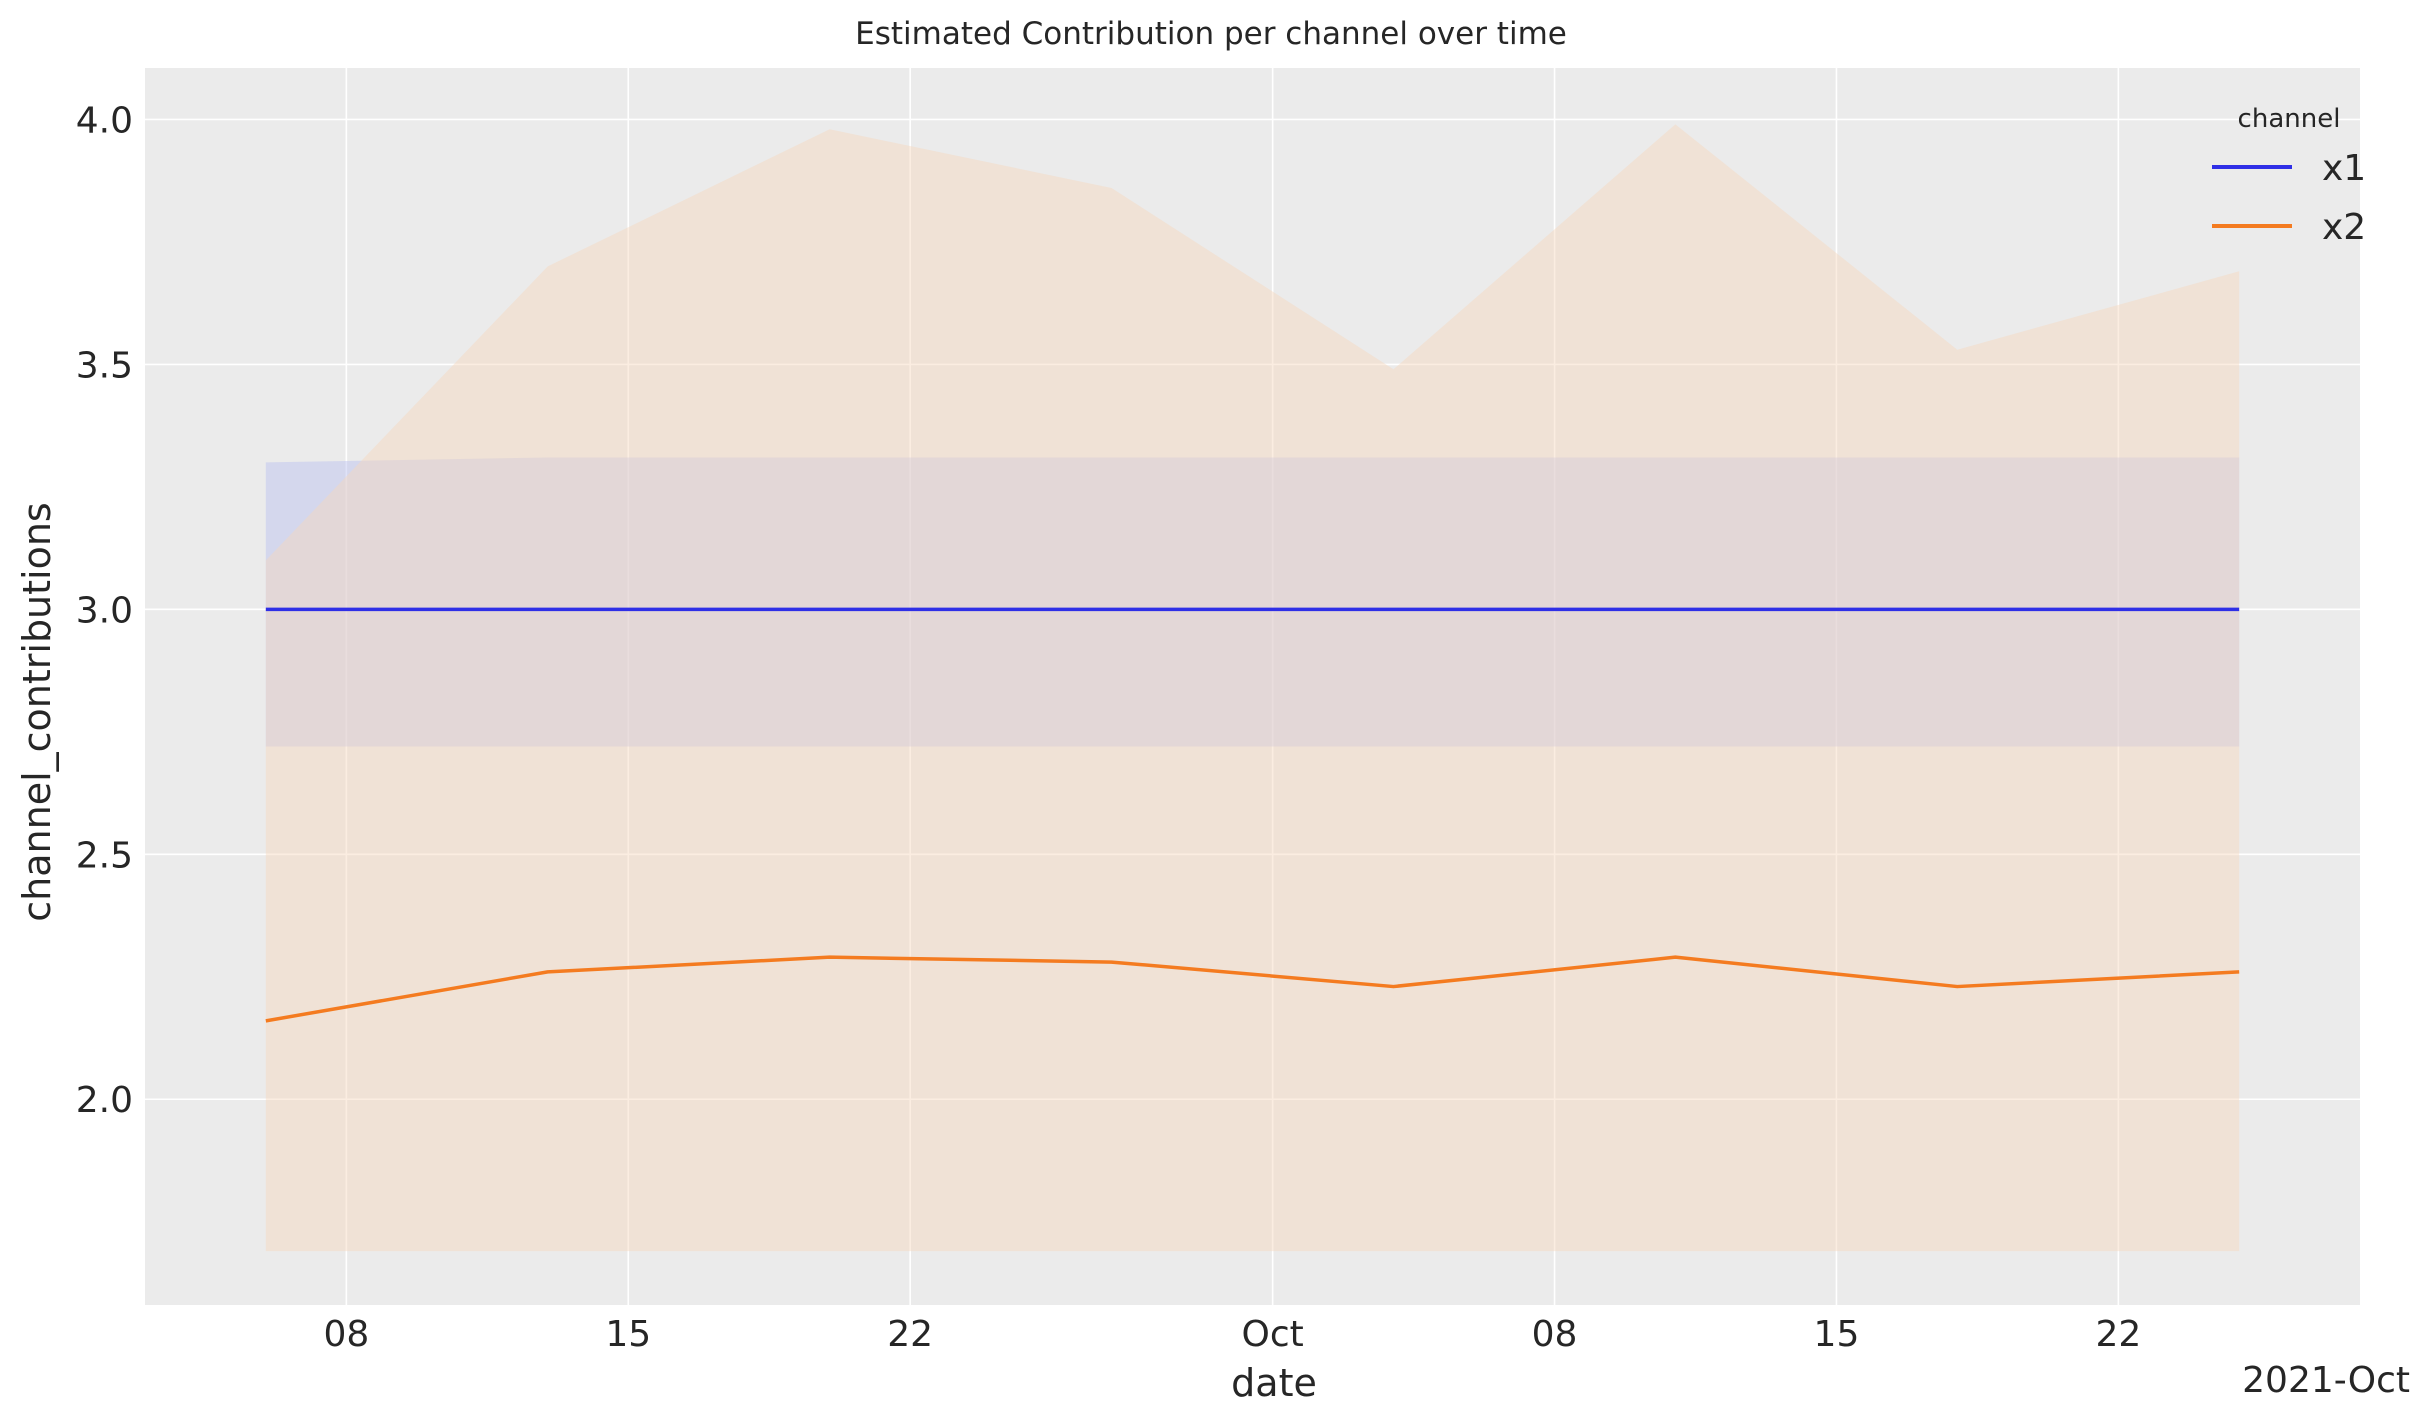 The height and width of the screenshot is (1423, 2423). I want to click on y-axis-label: channel_contributions, so click(37, 711).